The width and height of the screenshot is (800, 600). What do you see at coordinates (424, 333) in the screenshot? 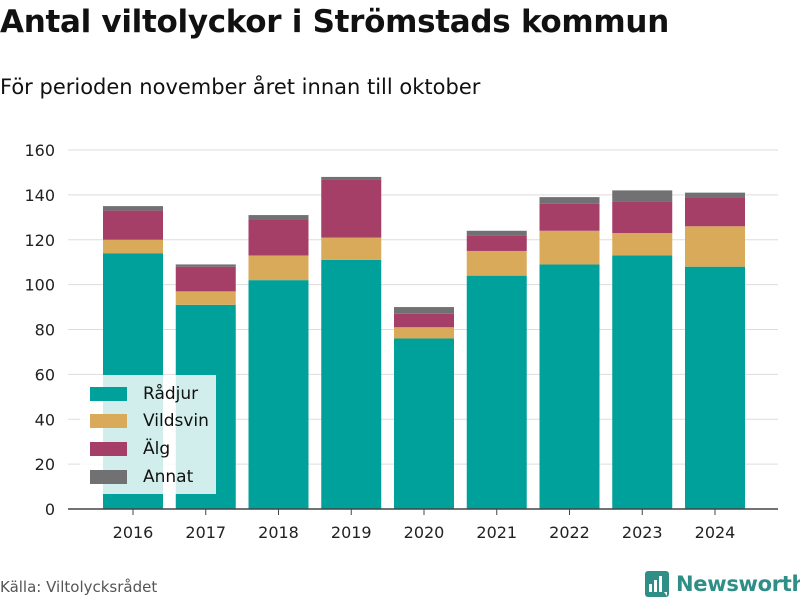
I see `bar-vildsvin-2020` at bounding box center [424, 333].